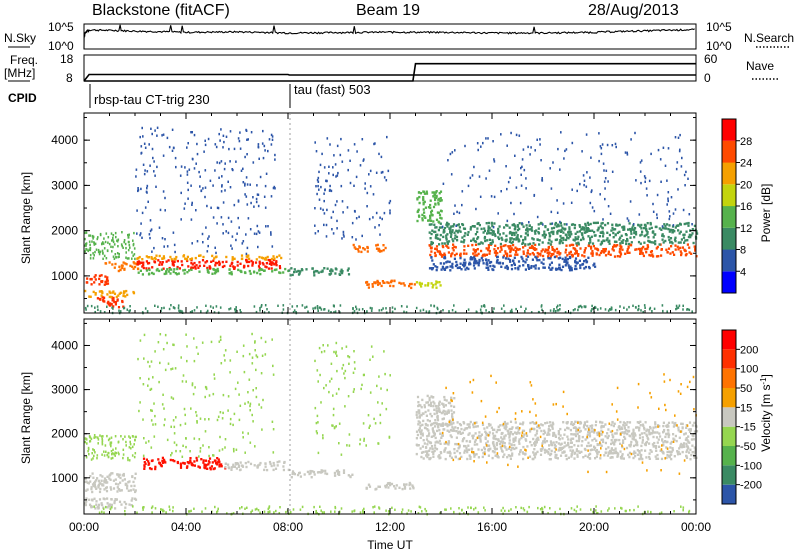 The width and height of the screenshot is (800, 554). I want to click on colorbar-tick-label: 20, so click(746, 185).